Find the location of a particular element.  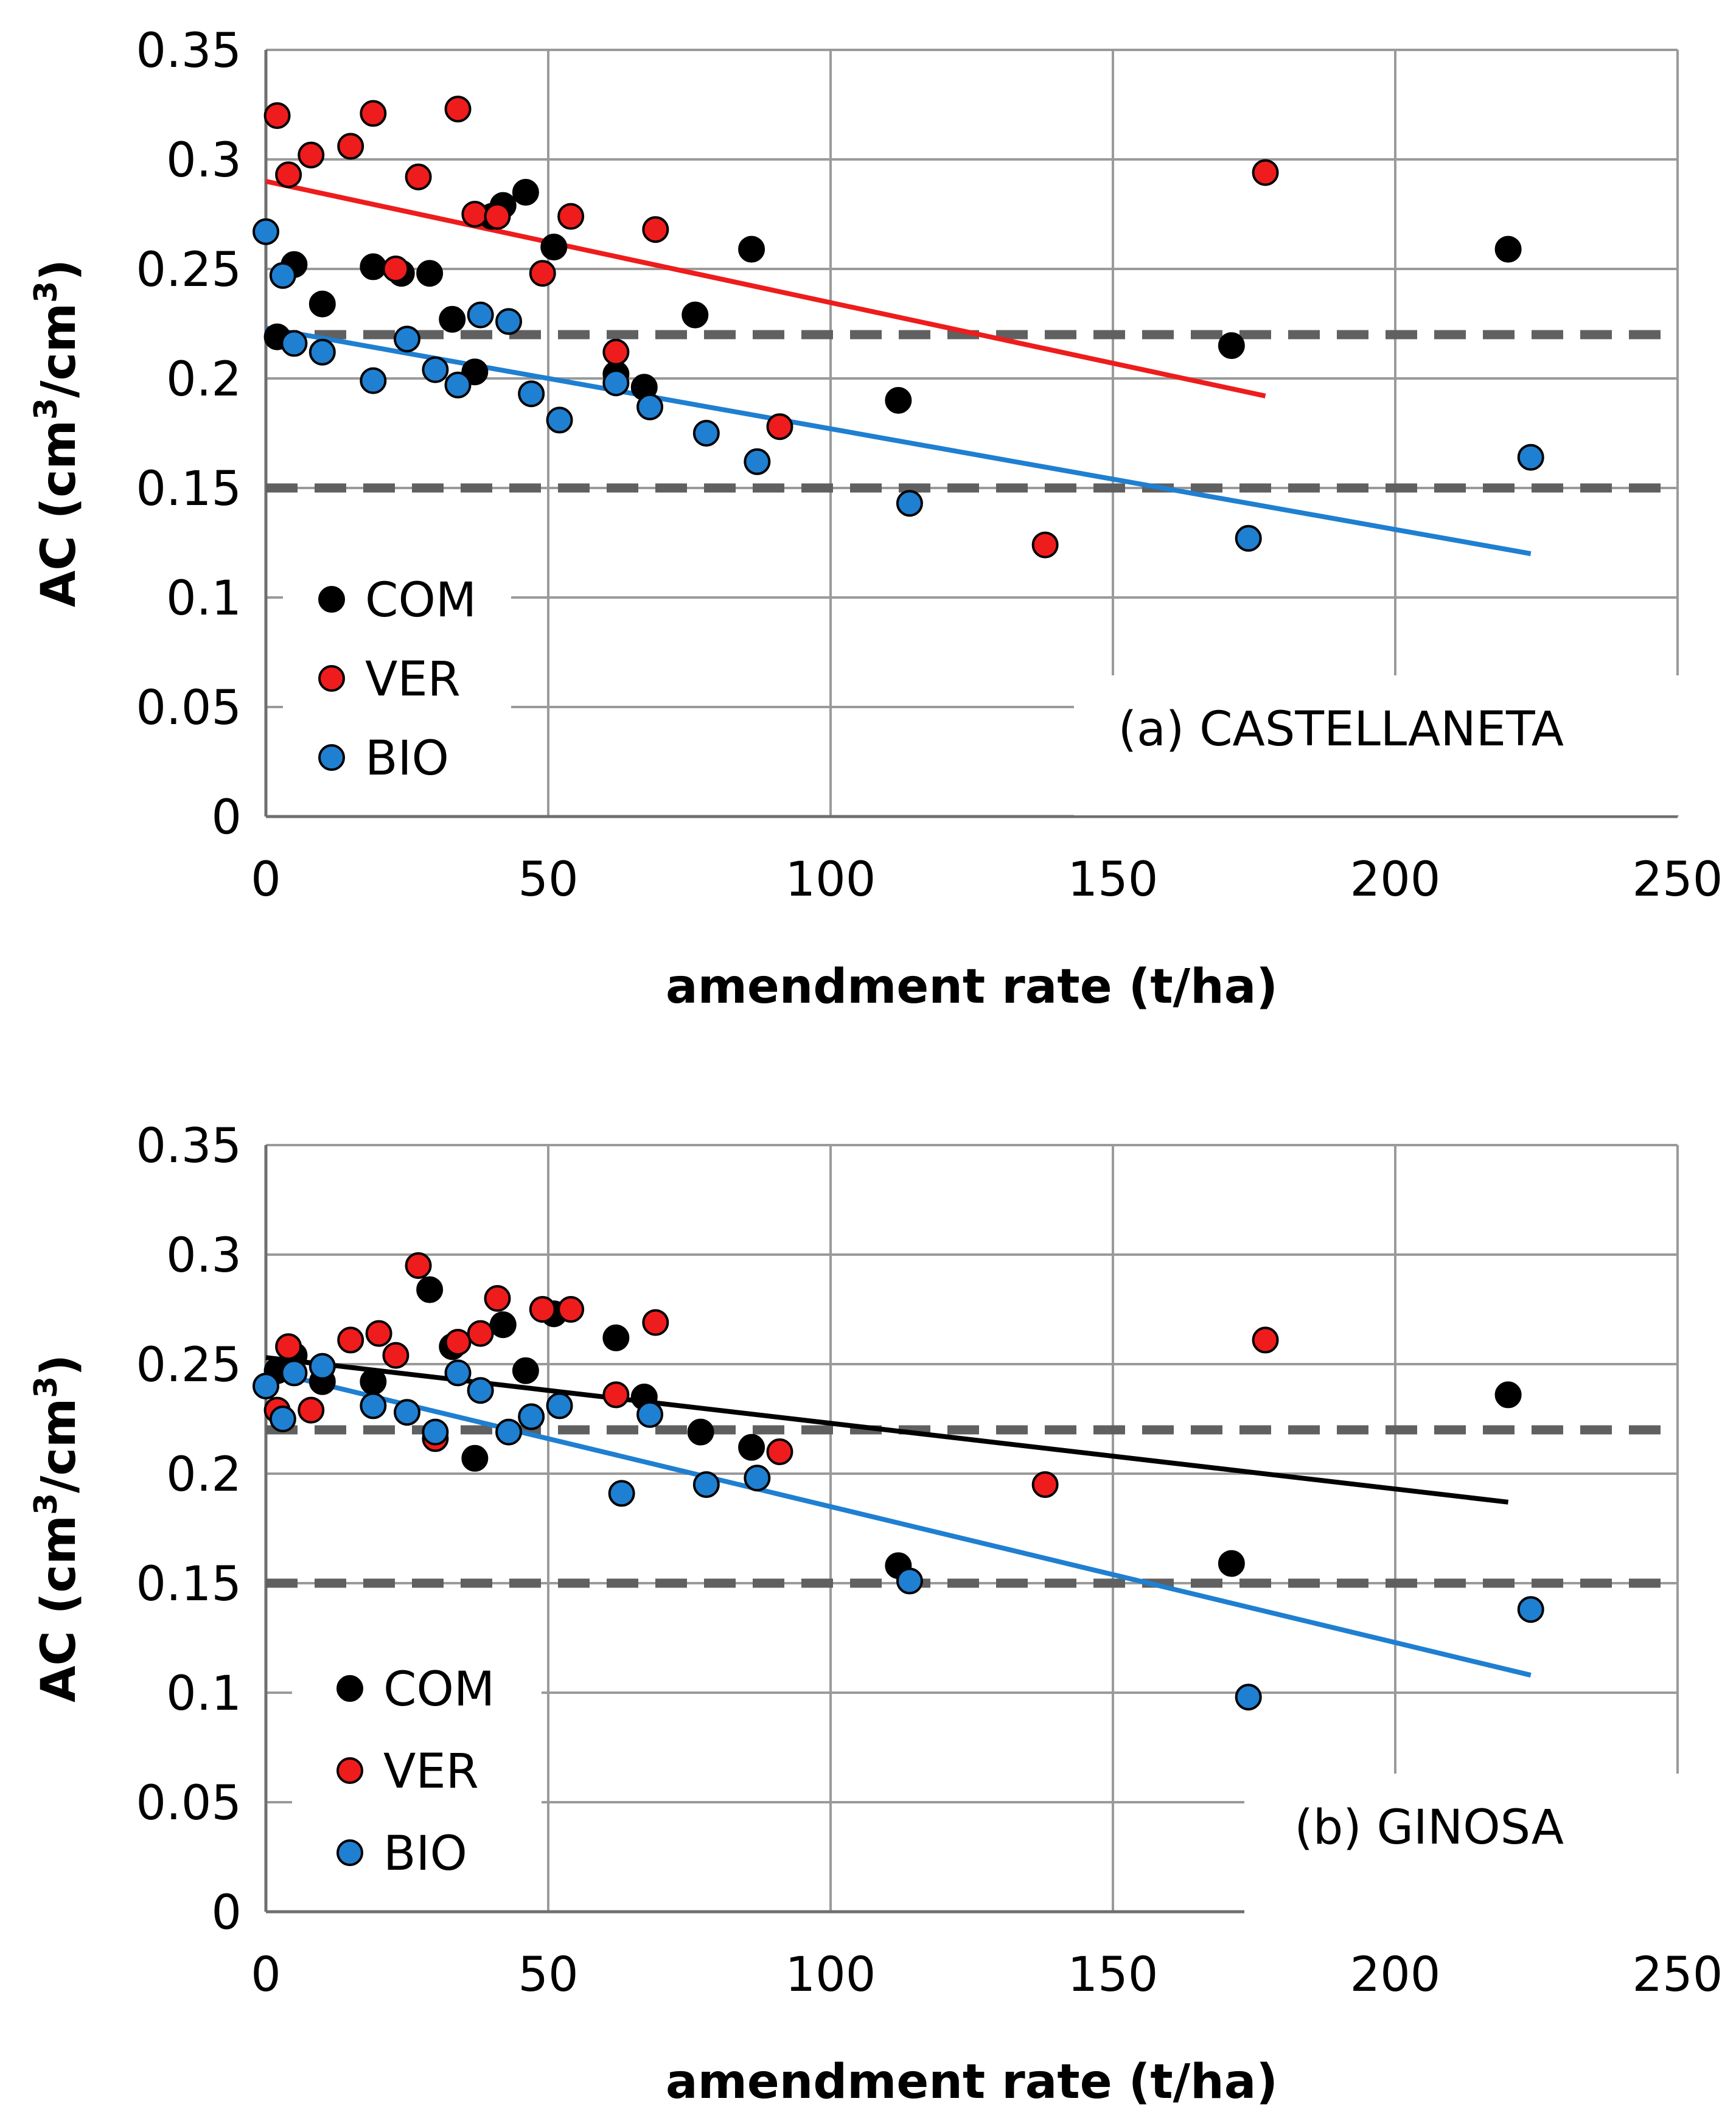

x-tick-labels-b: 0 50 100 150 200 250 is located at coordinates (987, 1975).